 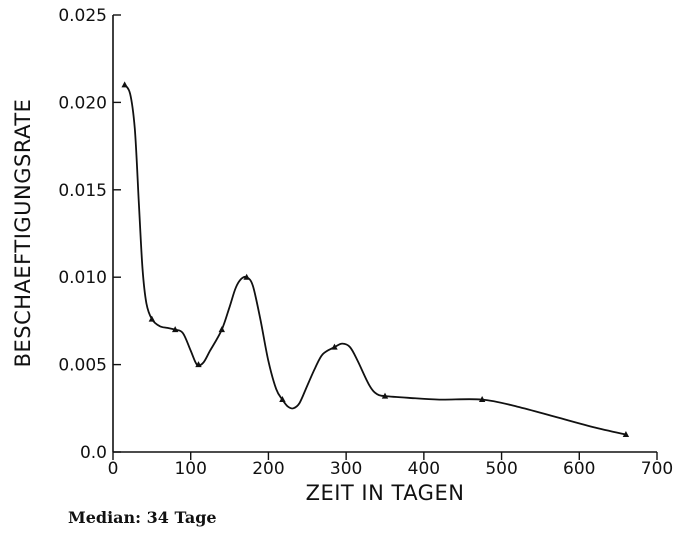 I want to click on y-tick-label: 0.010, so click(x=82, y=278).